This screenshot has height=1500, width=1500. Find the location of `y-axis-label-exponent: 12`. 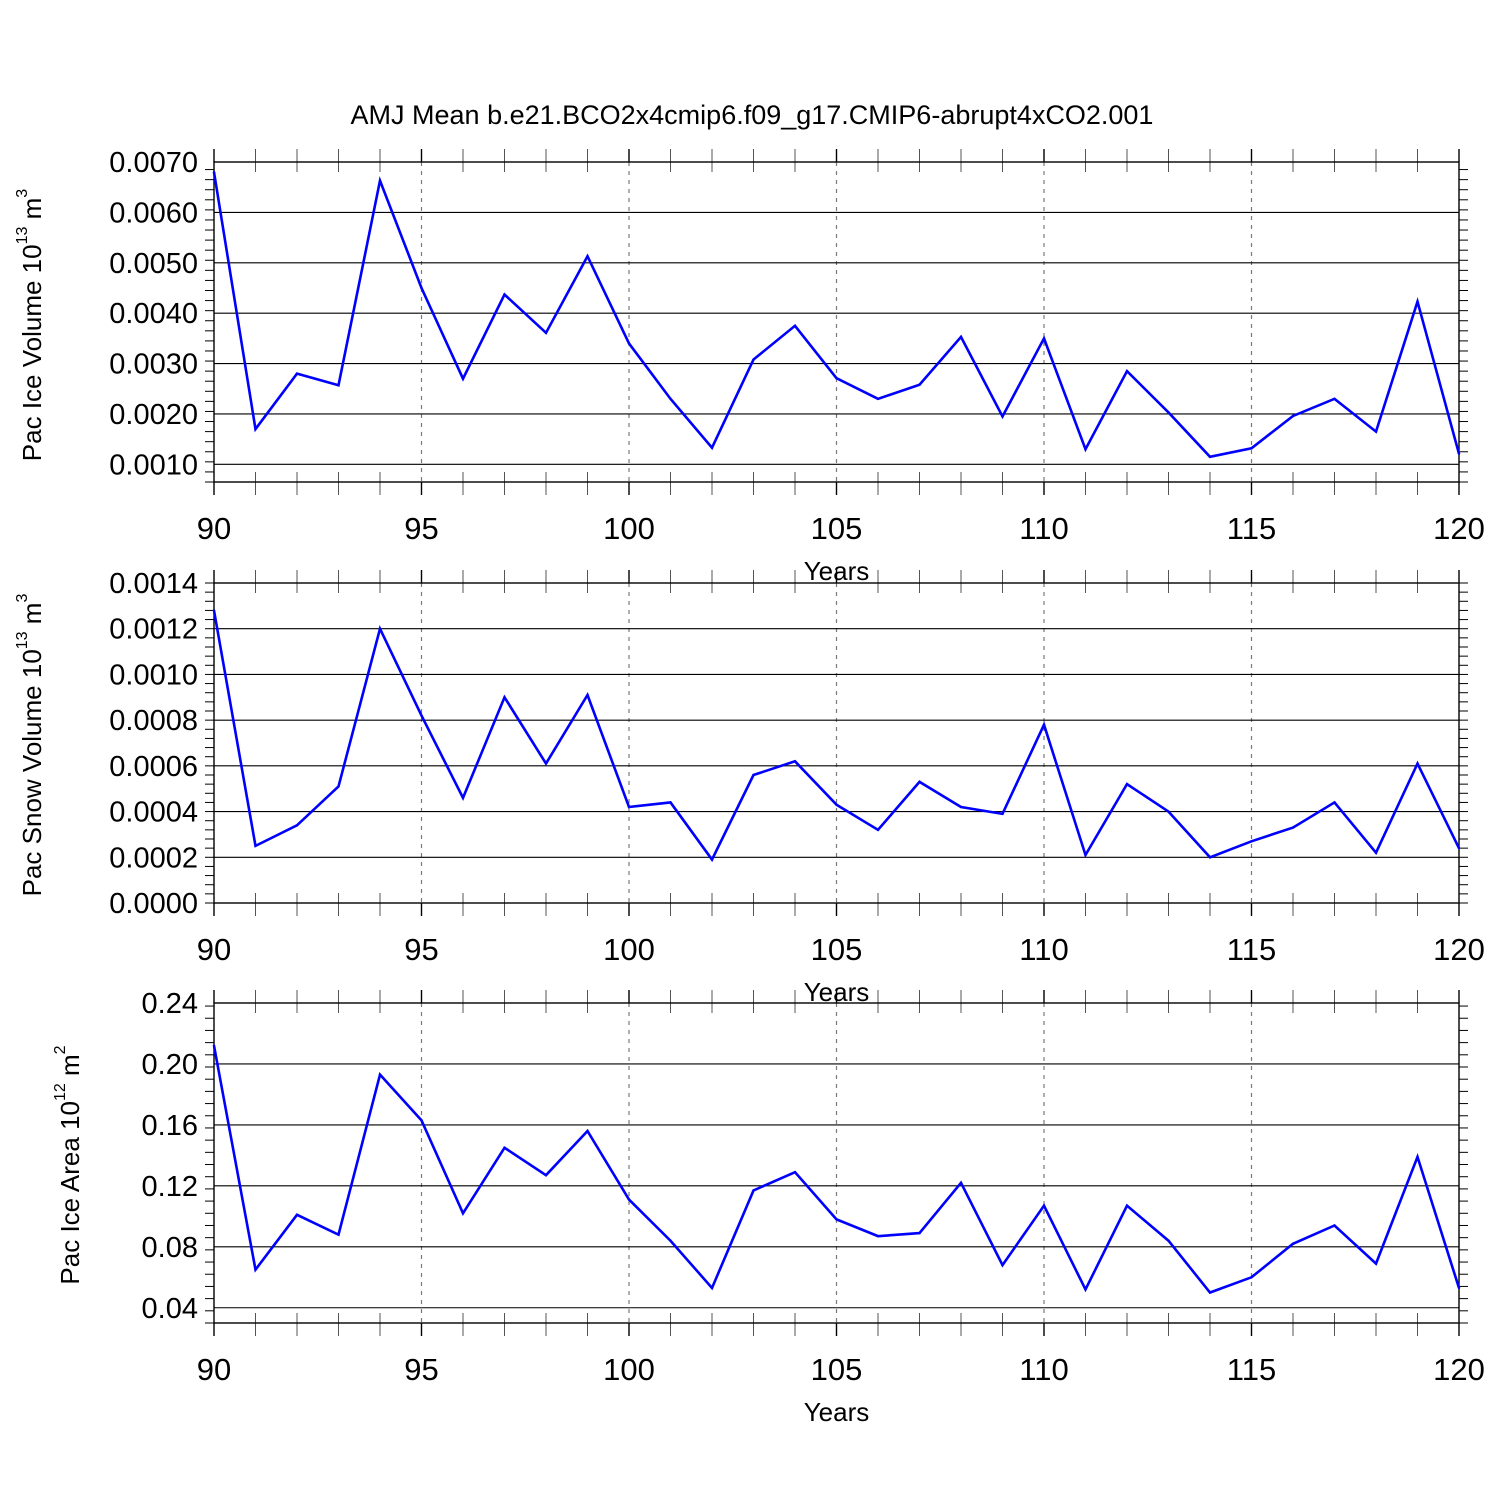

y-axis-label-exponent: 12 is located at coordinates (60, 1092).